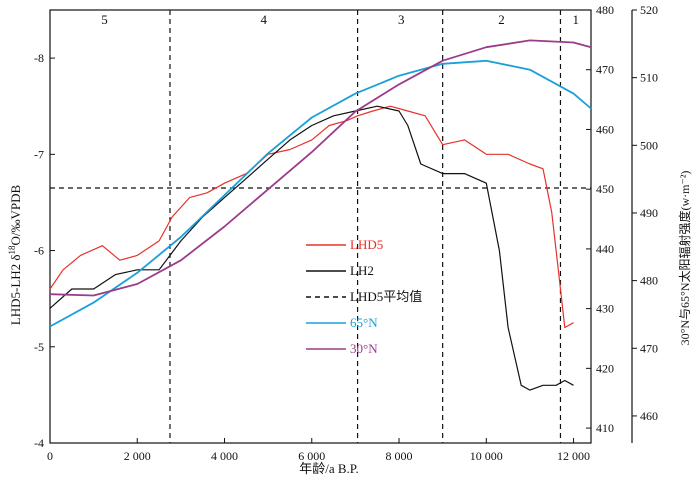 The height and width of the screenshot is (483, 700). What do you see at coordinates (605, 70) in the screenshot?
I see `y-right-inner-tick-label: 470` at bounding box center [605, 70].